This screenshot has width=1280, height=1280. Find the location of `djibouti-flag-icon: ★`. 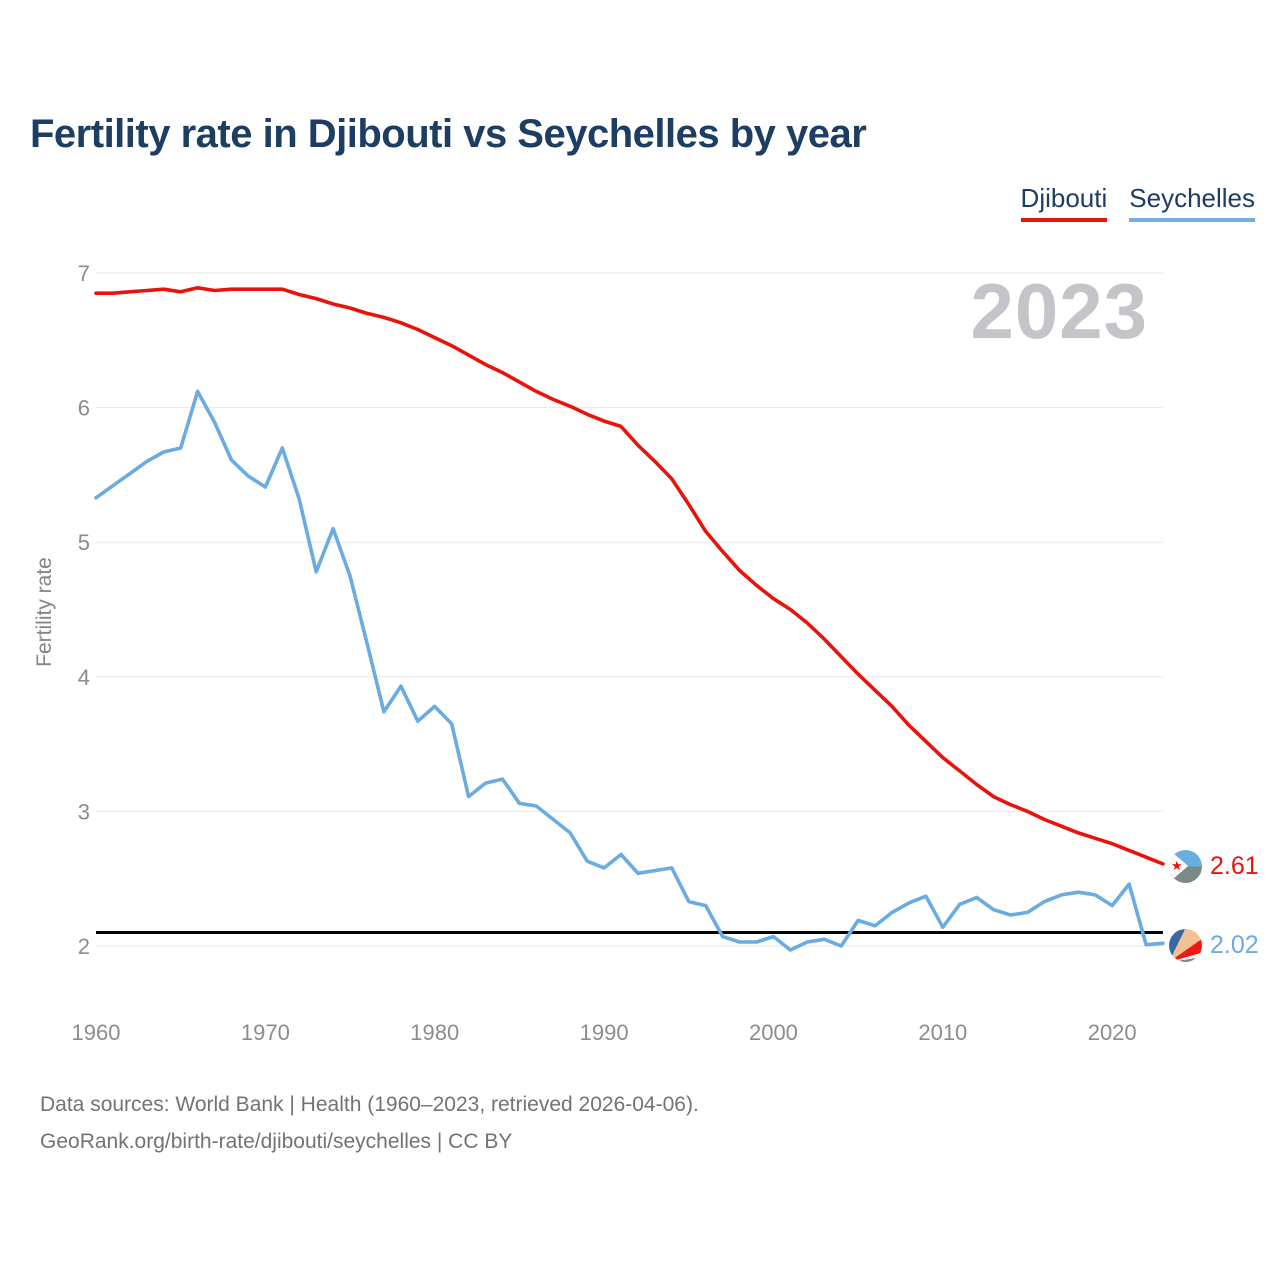

djibouti-flag-icon: ★ is located at coordinates (1185, 866).